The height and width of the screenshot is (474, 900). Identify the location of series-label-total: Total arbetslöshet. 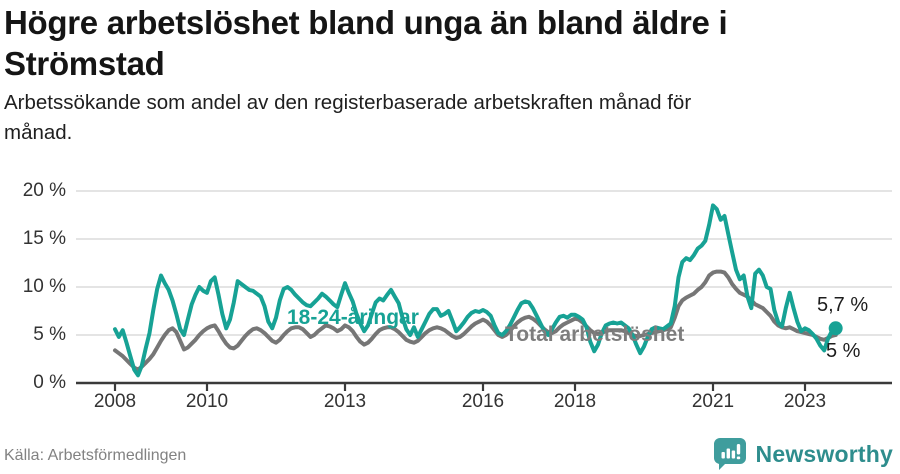
(595, 334).